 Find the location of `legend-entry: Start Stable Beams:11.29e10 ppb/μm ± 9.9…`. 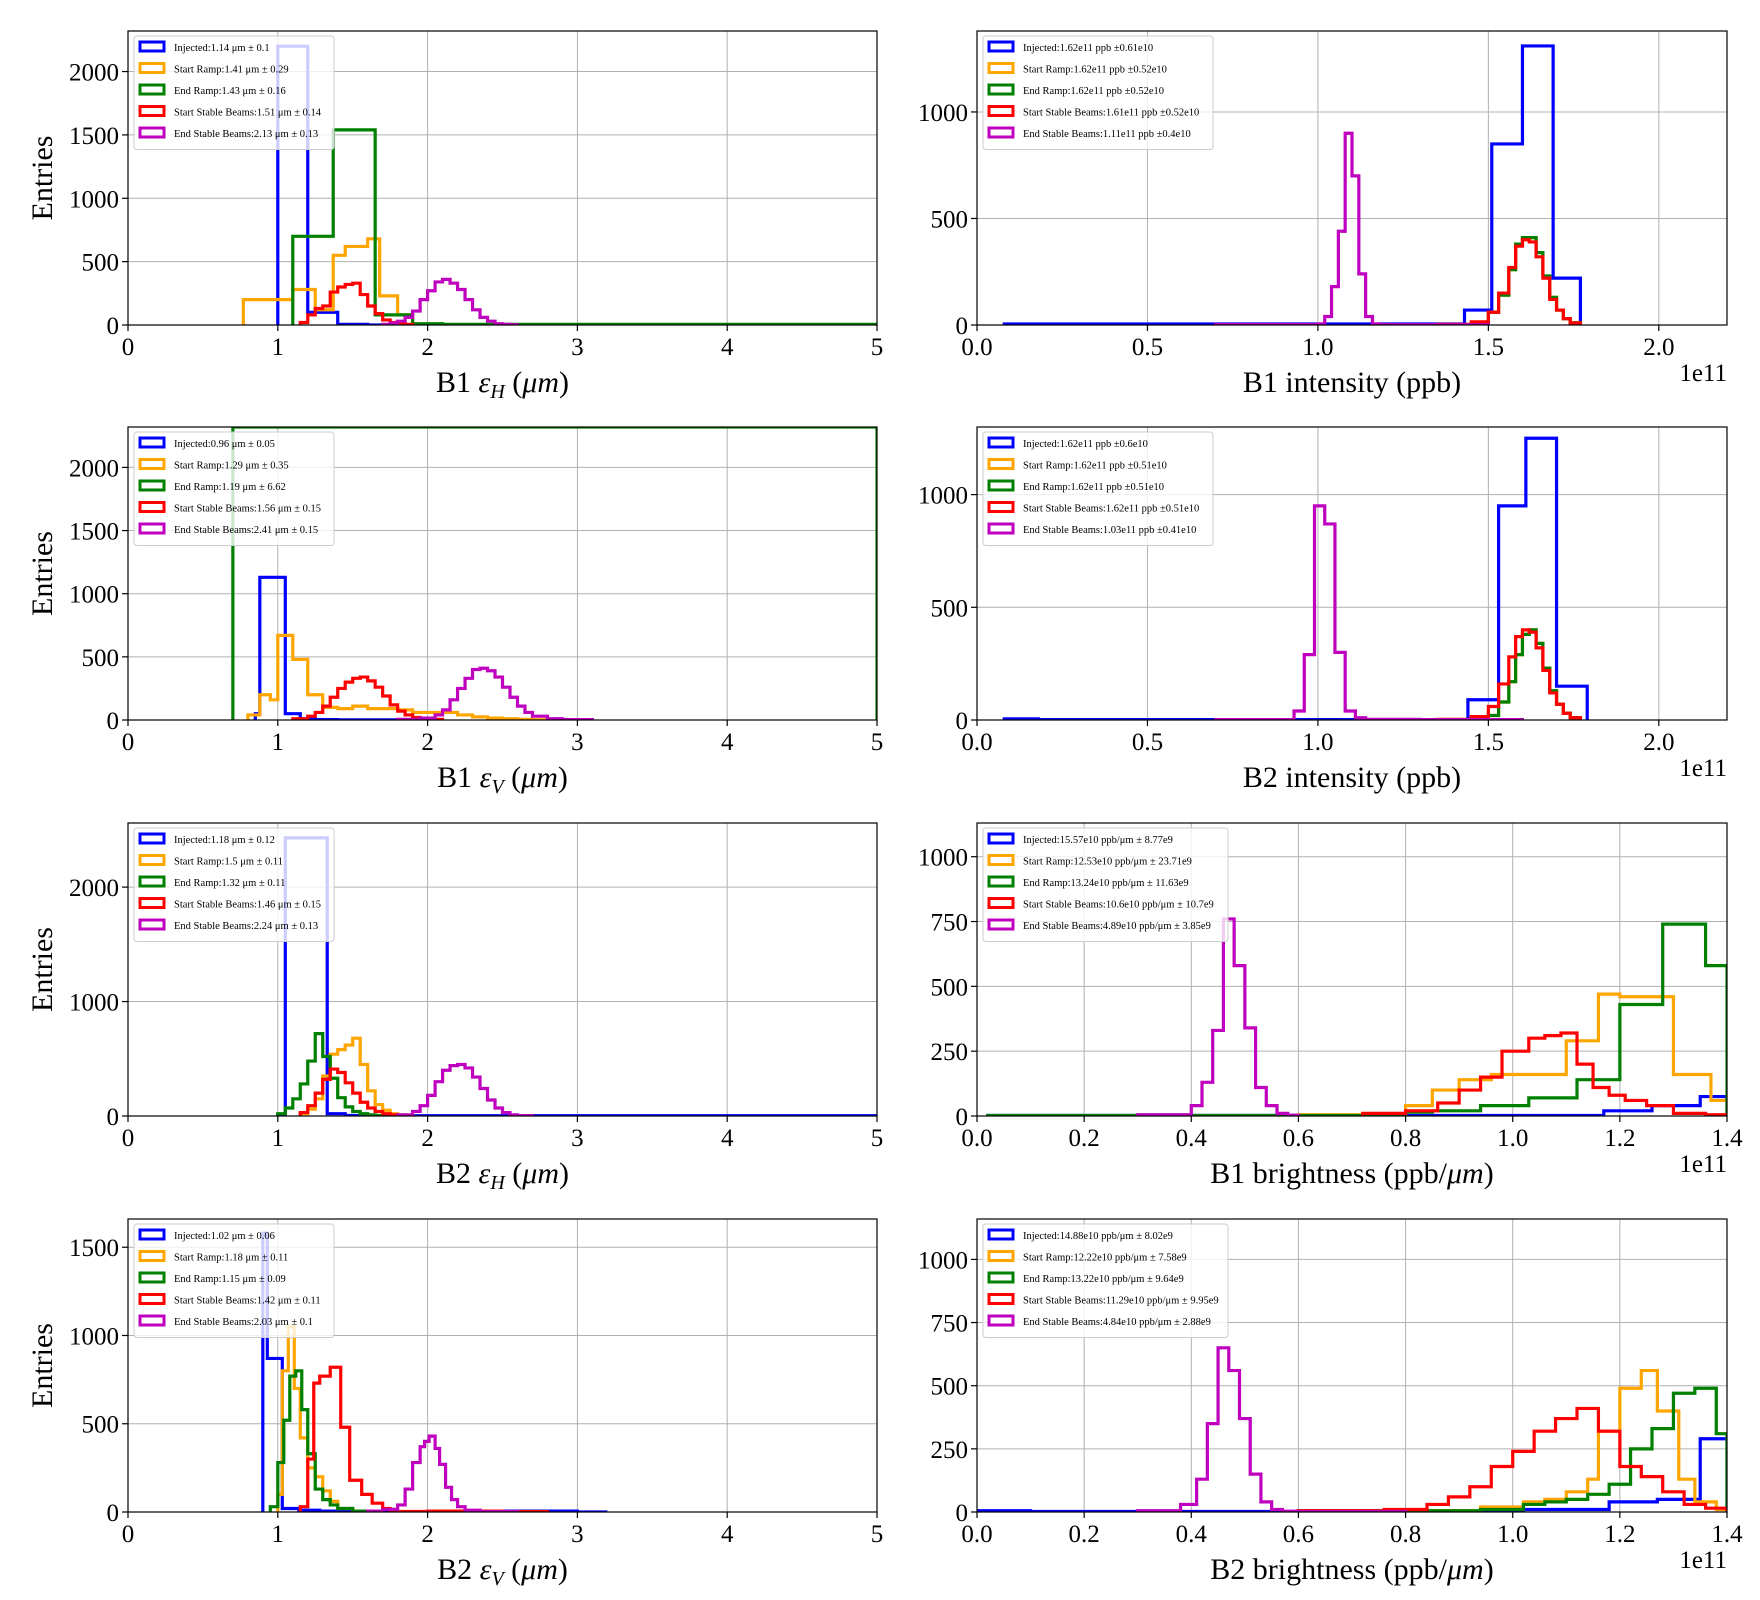

legend-entry: Start Stable Beams:11.29e10 ppb/μm ± 9.9… is located at coordinates (1121, 1301).